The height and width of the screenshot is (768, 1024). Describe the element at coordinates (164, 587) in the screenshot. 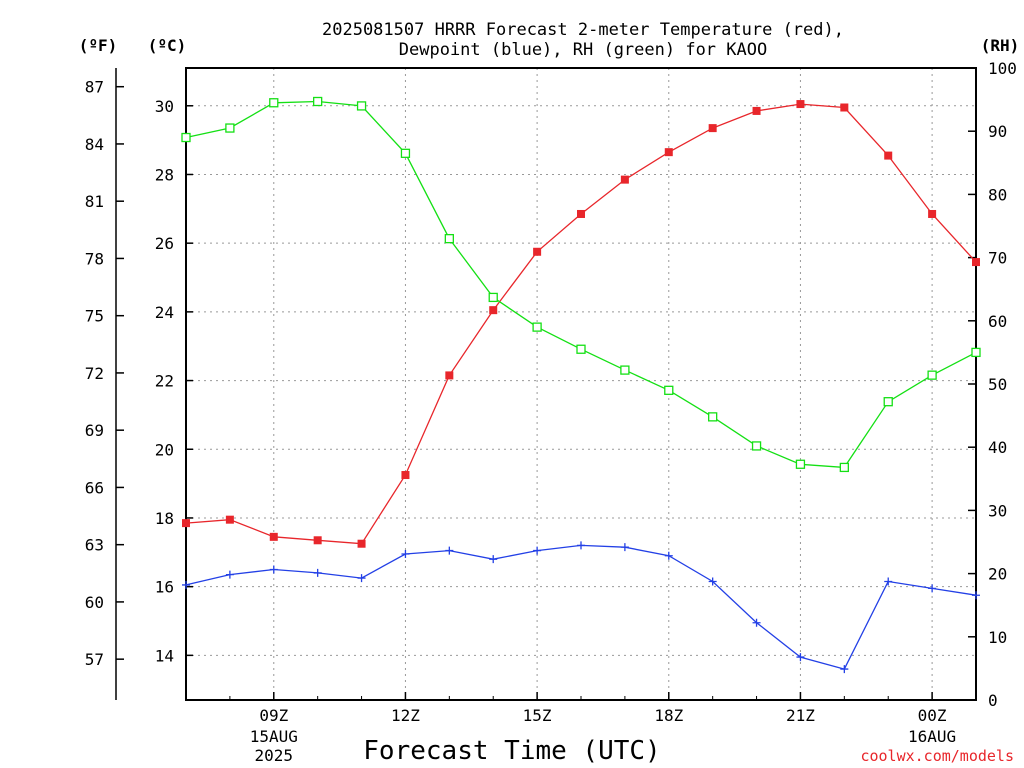

I see `celsius-tick-label: 16` at that location.